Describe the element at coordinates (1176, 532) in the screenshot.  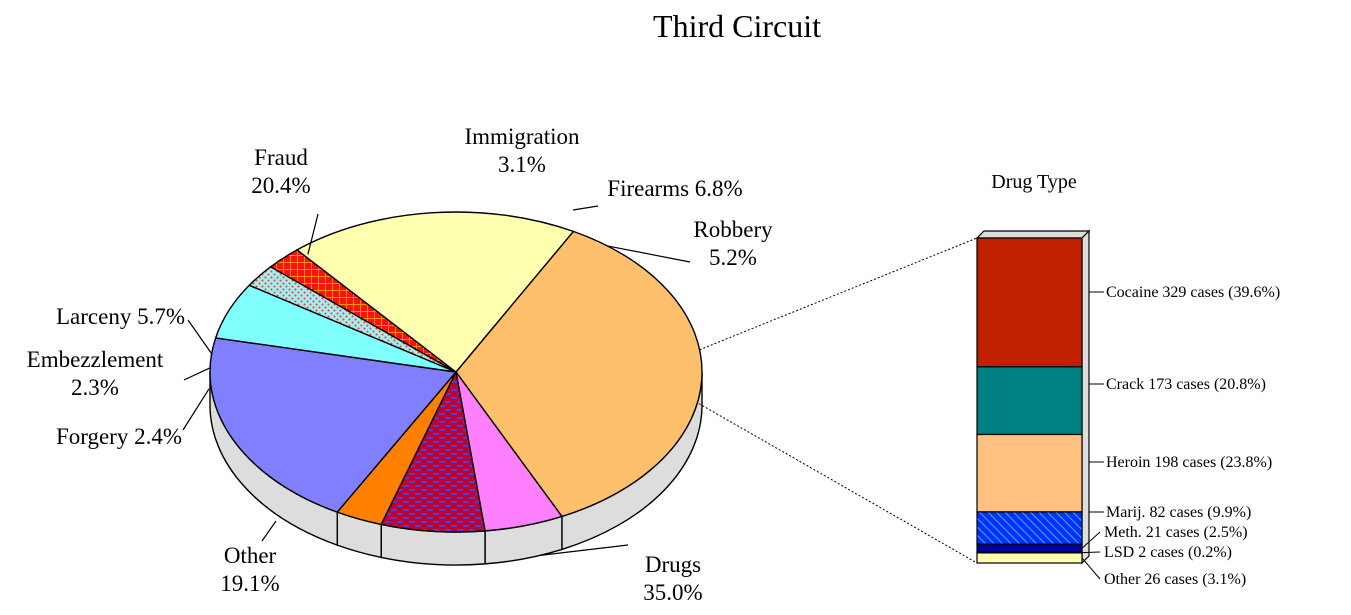
I see `bar-label-meth: Meth. 21 cases (2.5%)` at that location.